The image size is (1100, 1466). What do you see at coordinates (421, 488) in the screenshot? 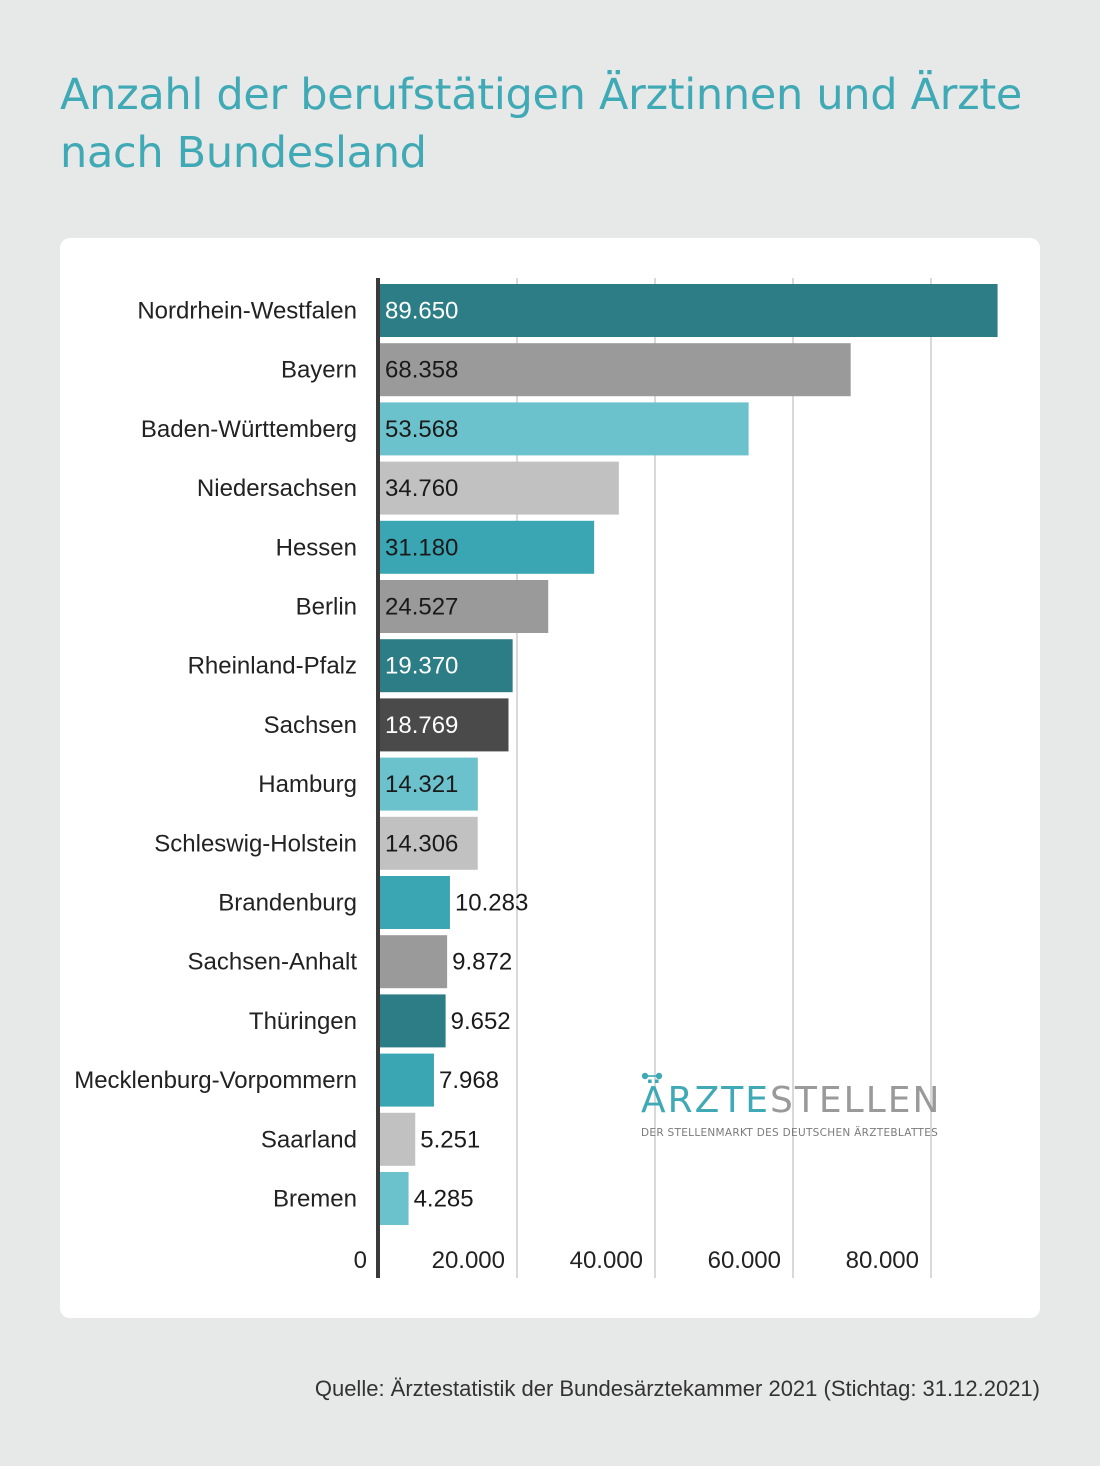
I see `value-label: 34.760` at bounding box center [421, 488].